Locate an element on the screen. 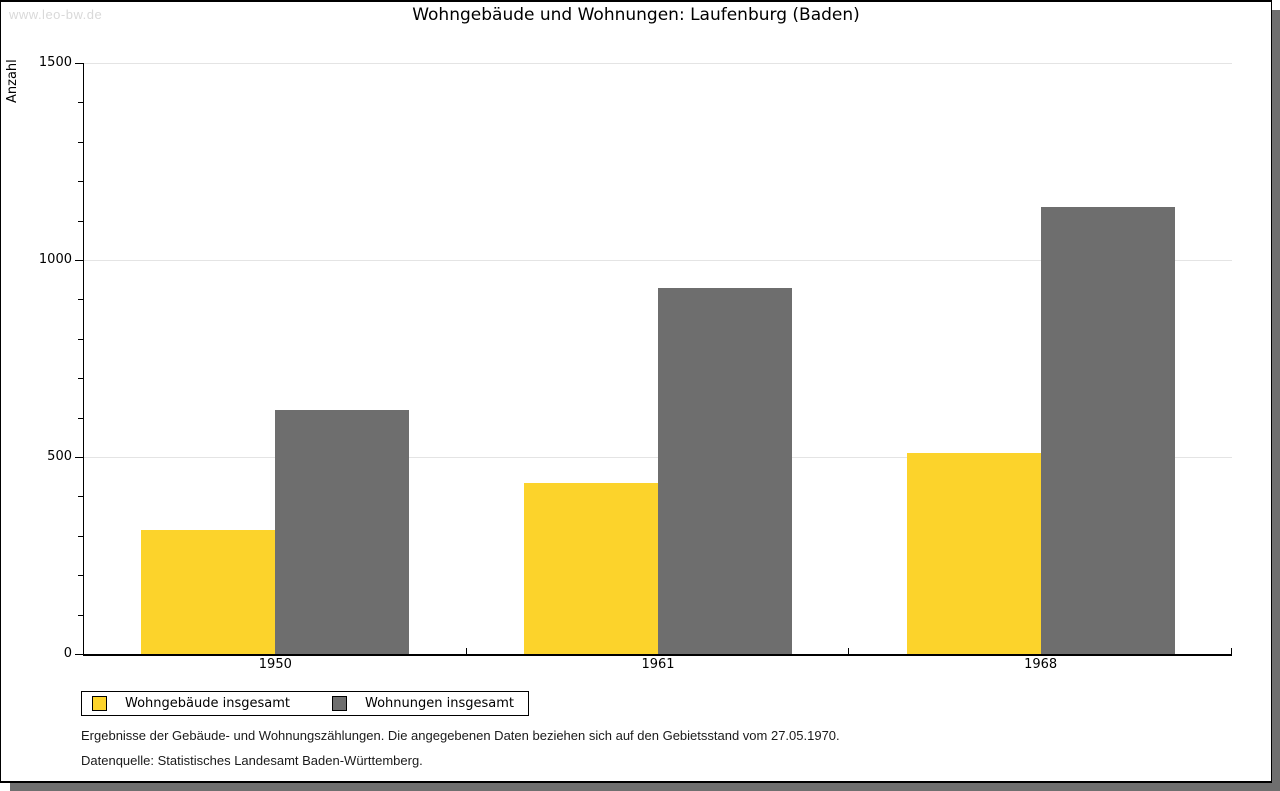 Image resolution: width=1280 pixels, height=791 pixels. bar-wohngebaeude-1950 is located at coordinates (208, 591).